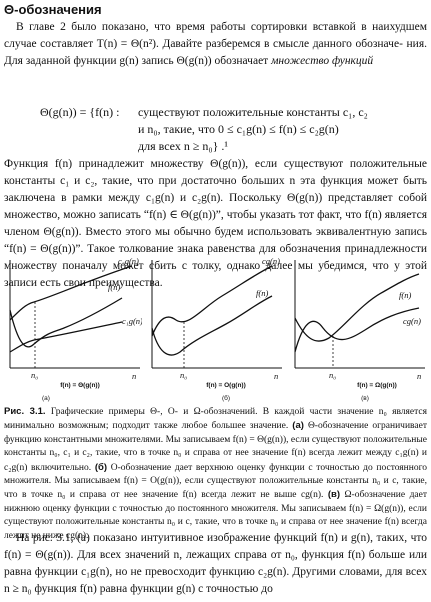  What do you see at coordinates (80, 385) in the screenshot?
I see `label-relation: f(n) = Θ(g(n))` at bounding box center [80, 385].